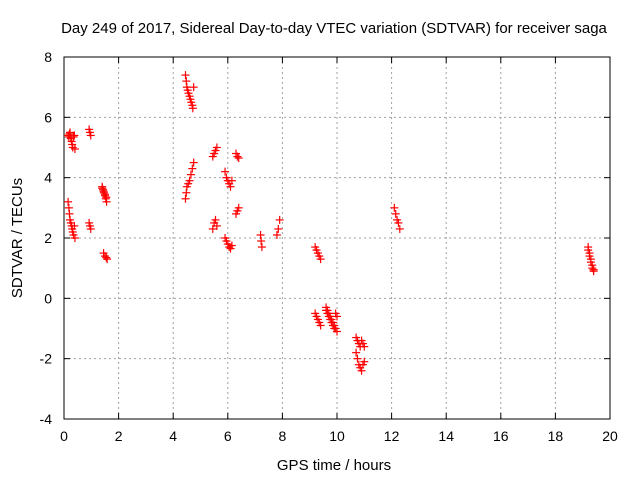 This screenshot has width=640, height=480. Describe the element at coordinates (173, 436) in the screenshot. I see `x-tick-label: 4` at that location.